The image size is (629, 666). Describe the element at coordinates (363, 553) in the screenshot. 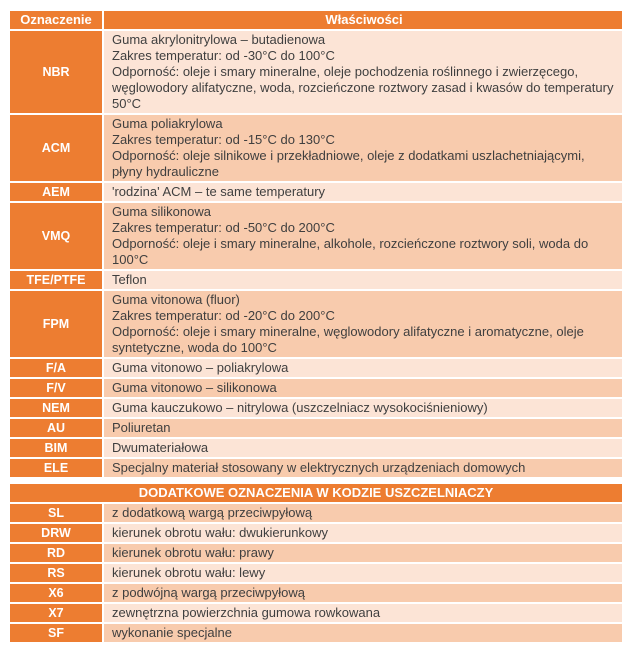

I see `desc-cell: kierunek obrotu wału: prawy` at that location.